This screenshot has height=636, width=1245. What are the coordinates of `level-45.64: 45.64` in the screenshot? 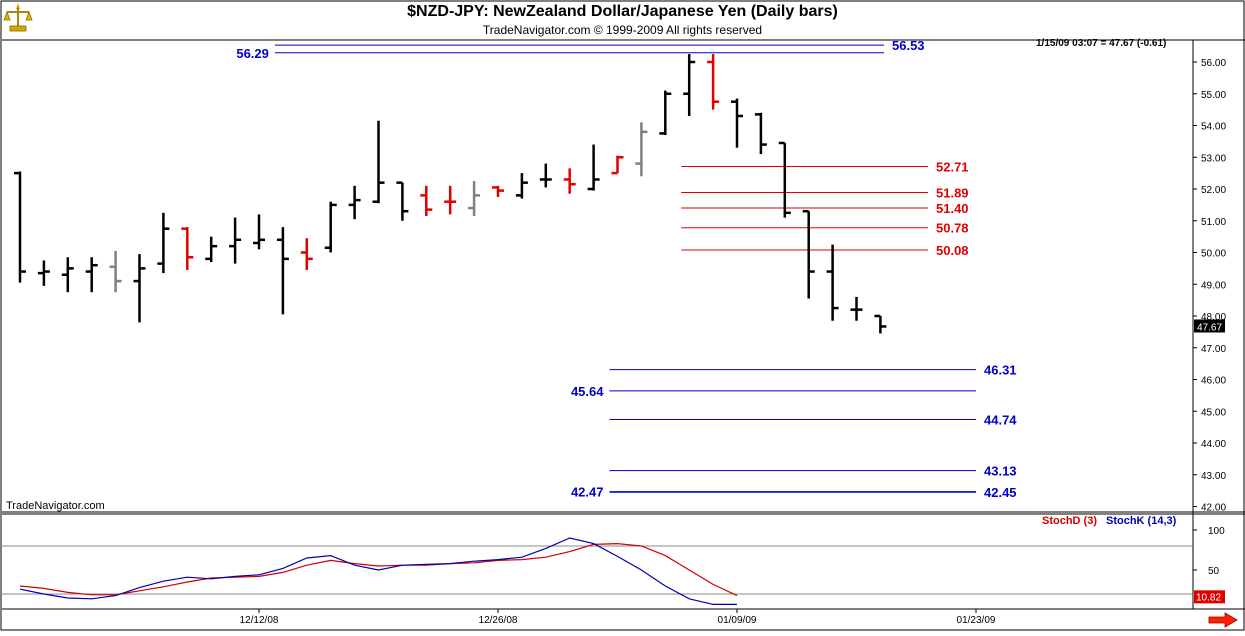 It's located at (773, 391).